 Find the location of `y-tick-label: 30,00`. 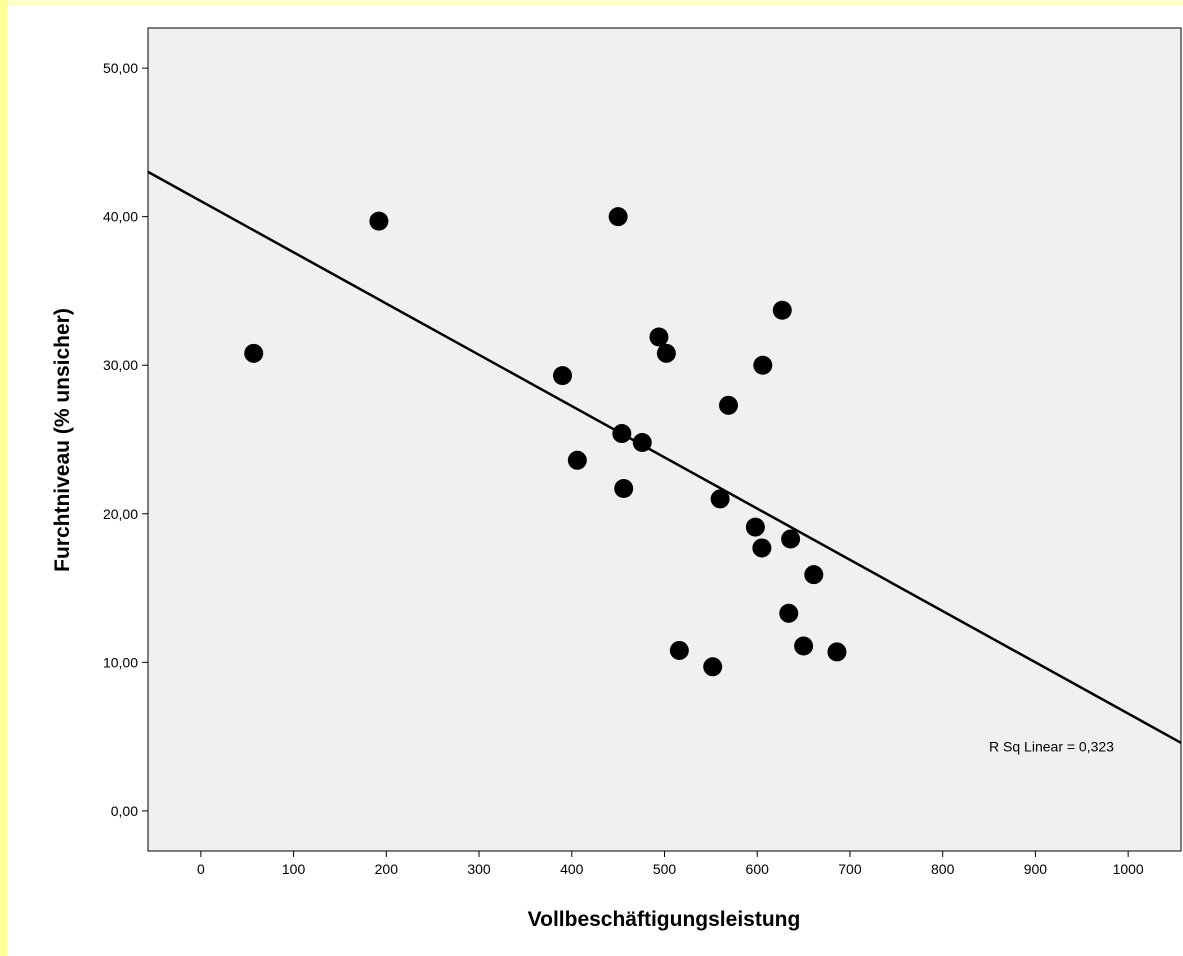

y-tick-label: 30,00 is located at coordinates (120, 365).